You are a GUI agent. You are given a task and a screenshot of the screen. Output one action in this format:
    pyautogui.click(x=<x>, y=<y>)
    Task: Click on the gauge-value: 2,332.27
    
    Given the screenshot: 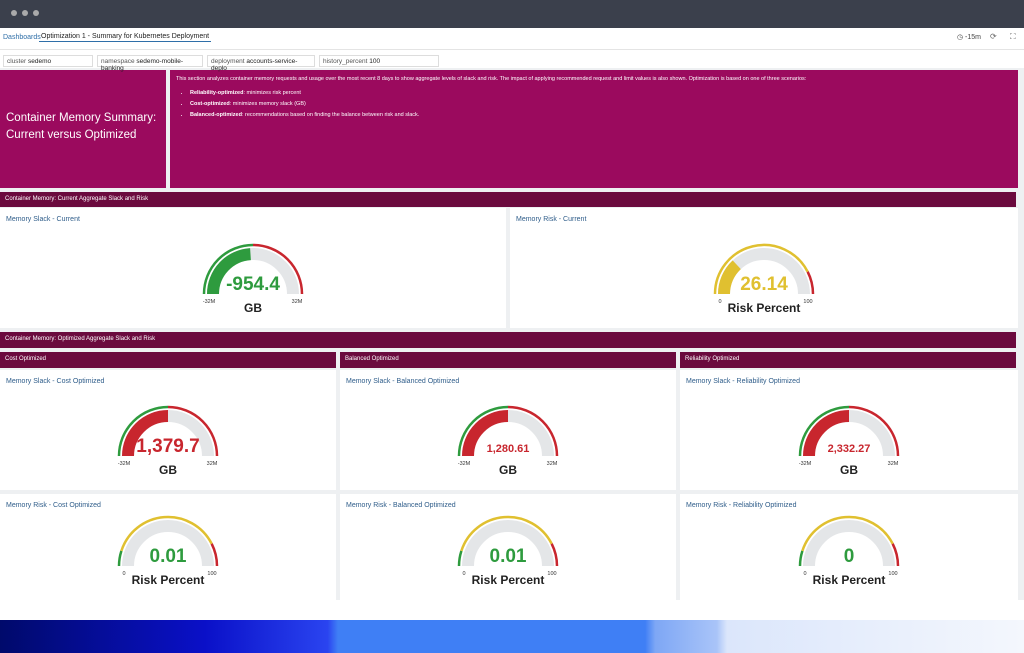 What is the action you would take?
    pyautogui.click(x=849, y=449)
    